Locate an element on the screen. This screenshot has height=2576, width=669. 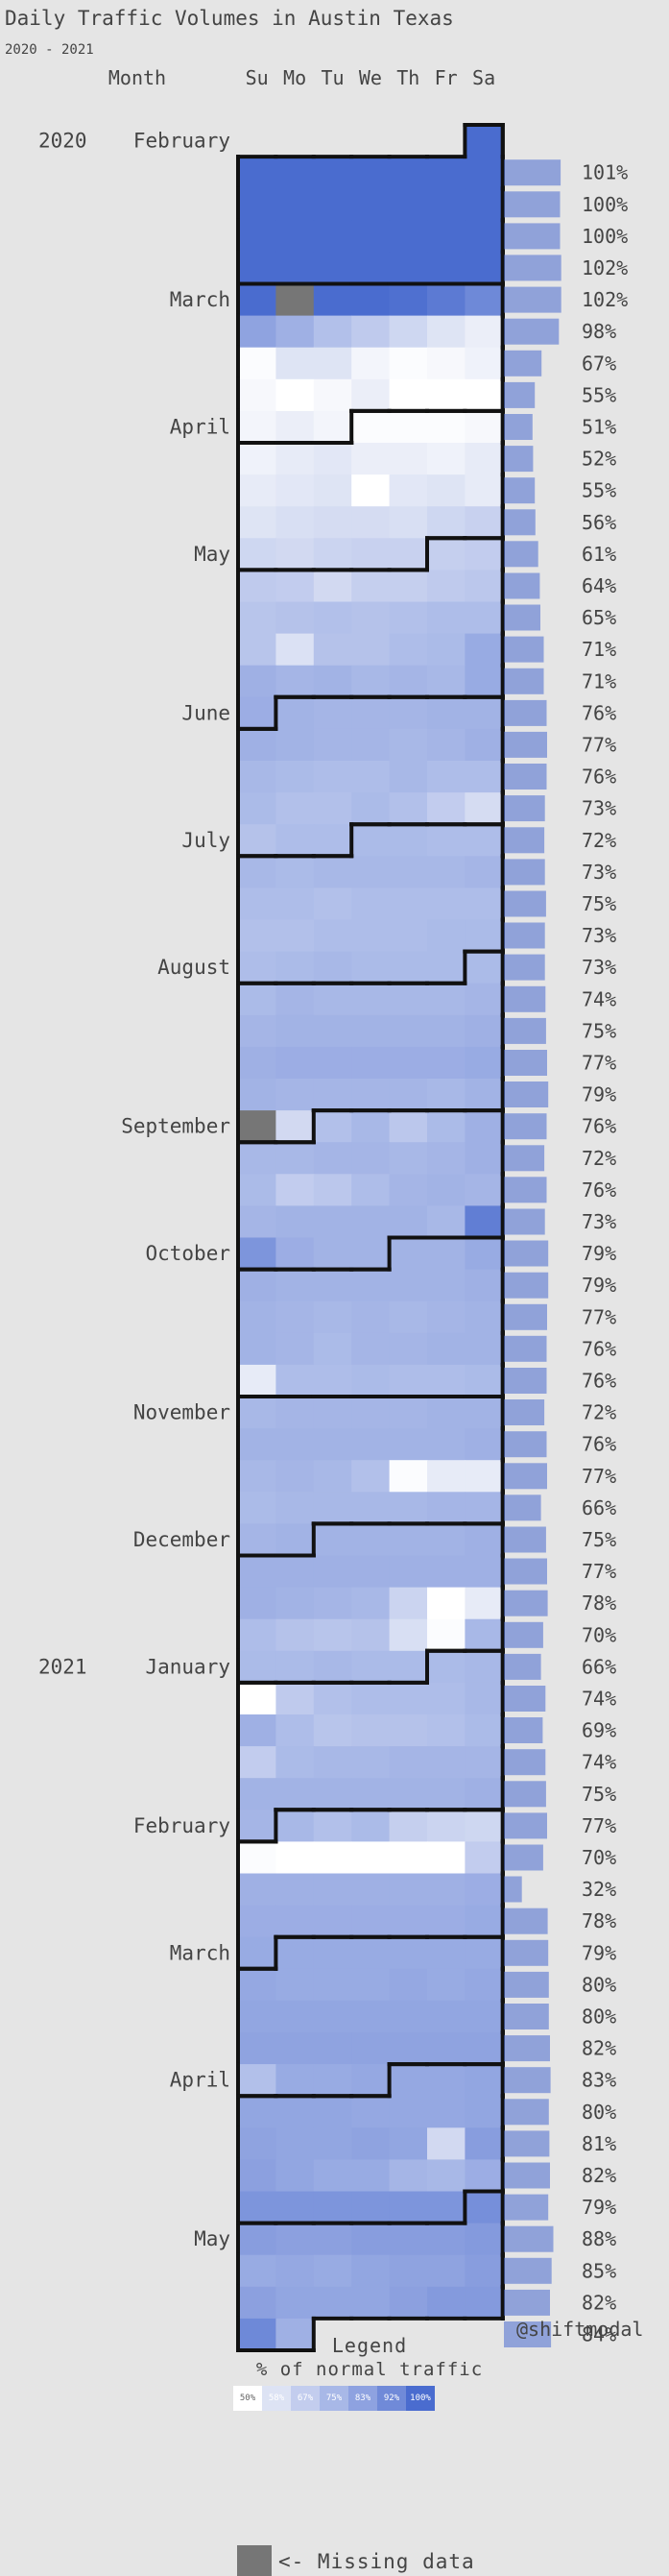
chart-title: Daily Traffic Volumes in Austin Texas is located at coordinates (229, 18).